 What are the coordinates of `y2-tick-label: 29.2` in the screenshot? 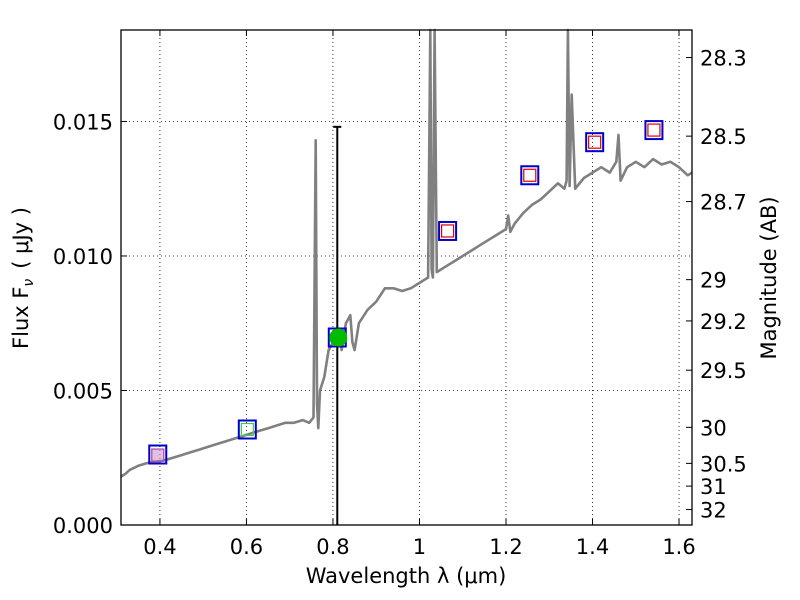 It's located at (723, 322).